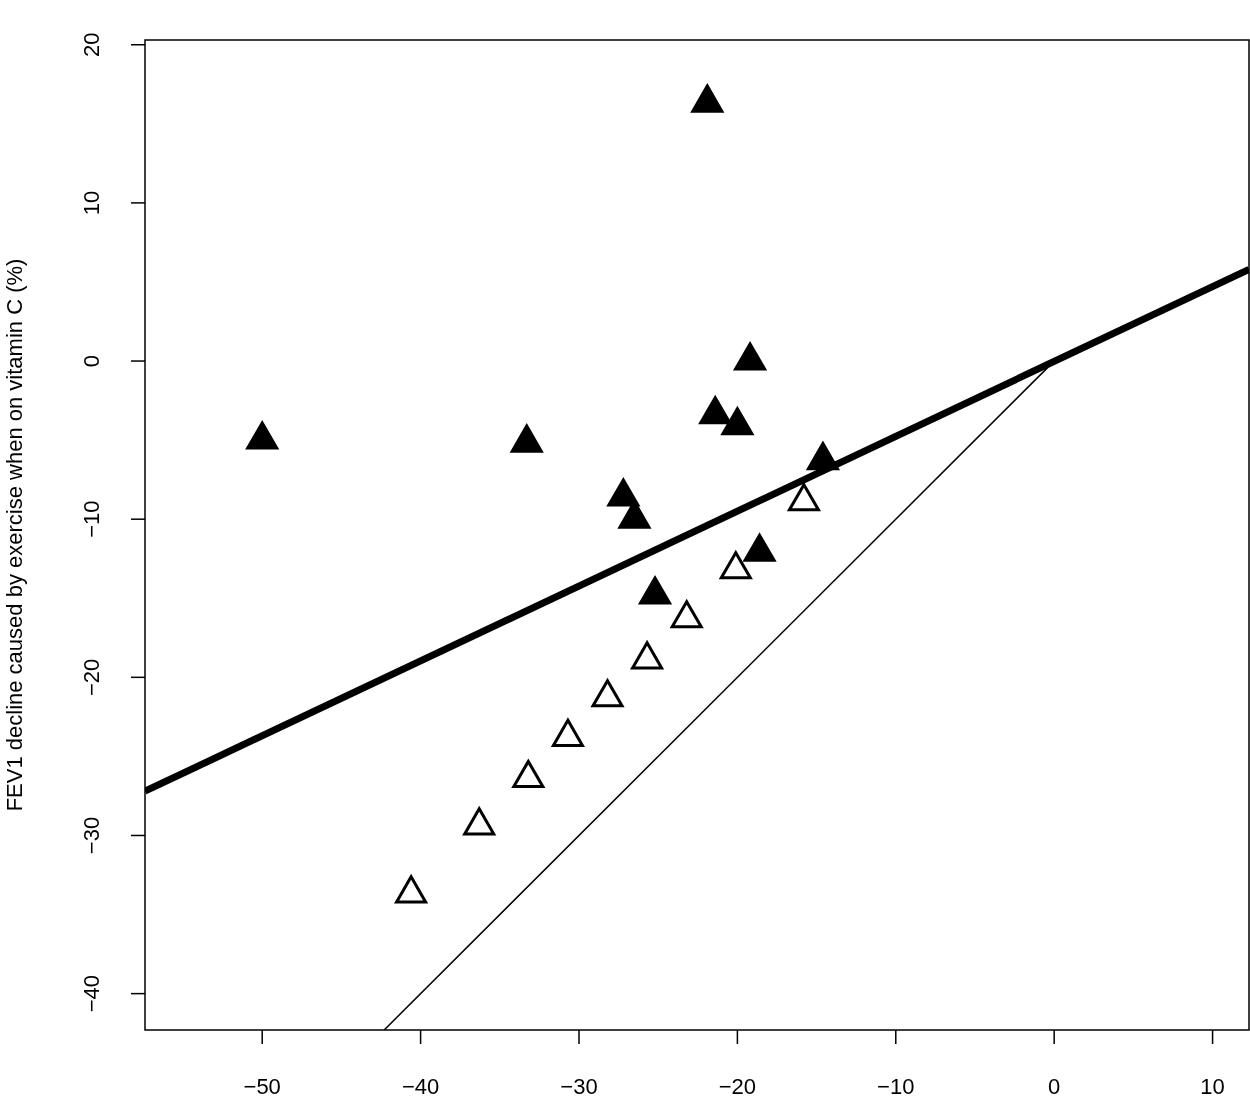 The image size is (1250, 1098). I want to click on y-tick-label: −10, so click(91, 519).